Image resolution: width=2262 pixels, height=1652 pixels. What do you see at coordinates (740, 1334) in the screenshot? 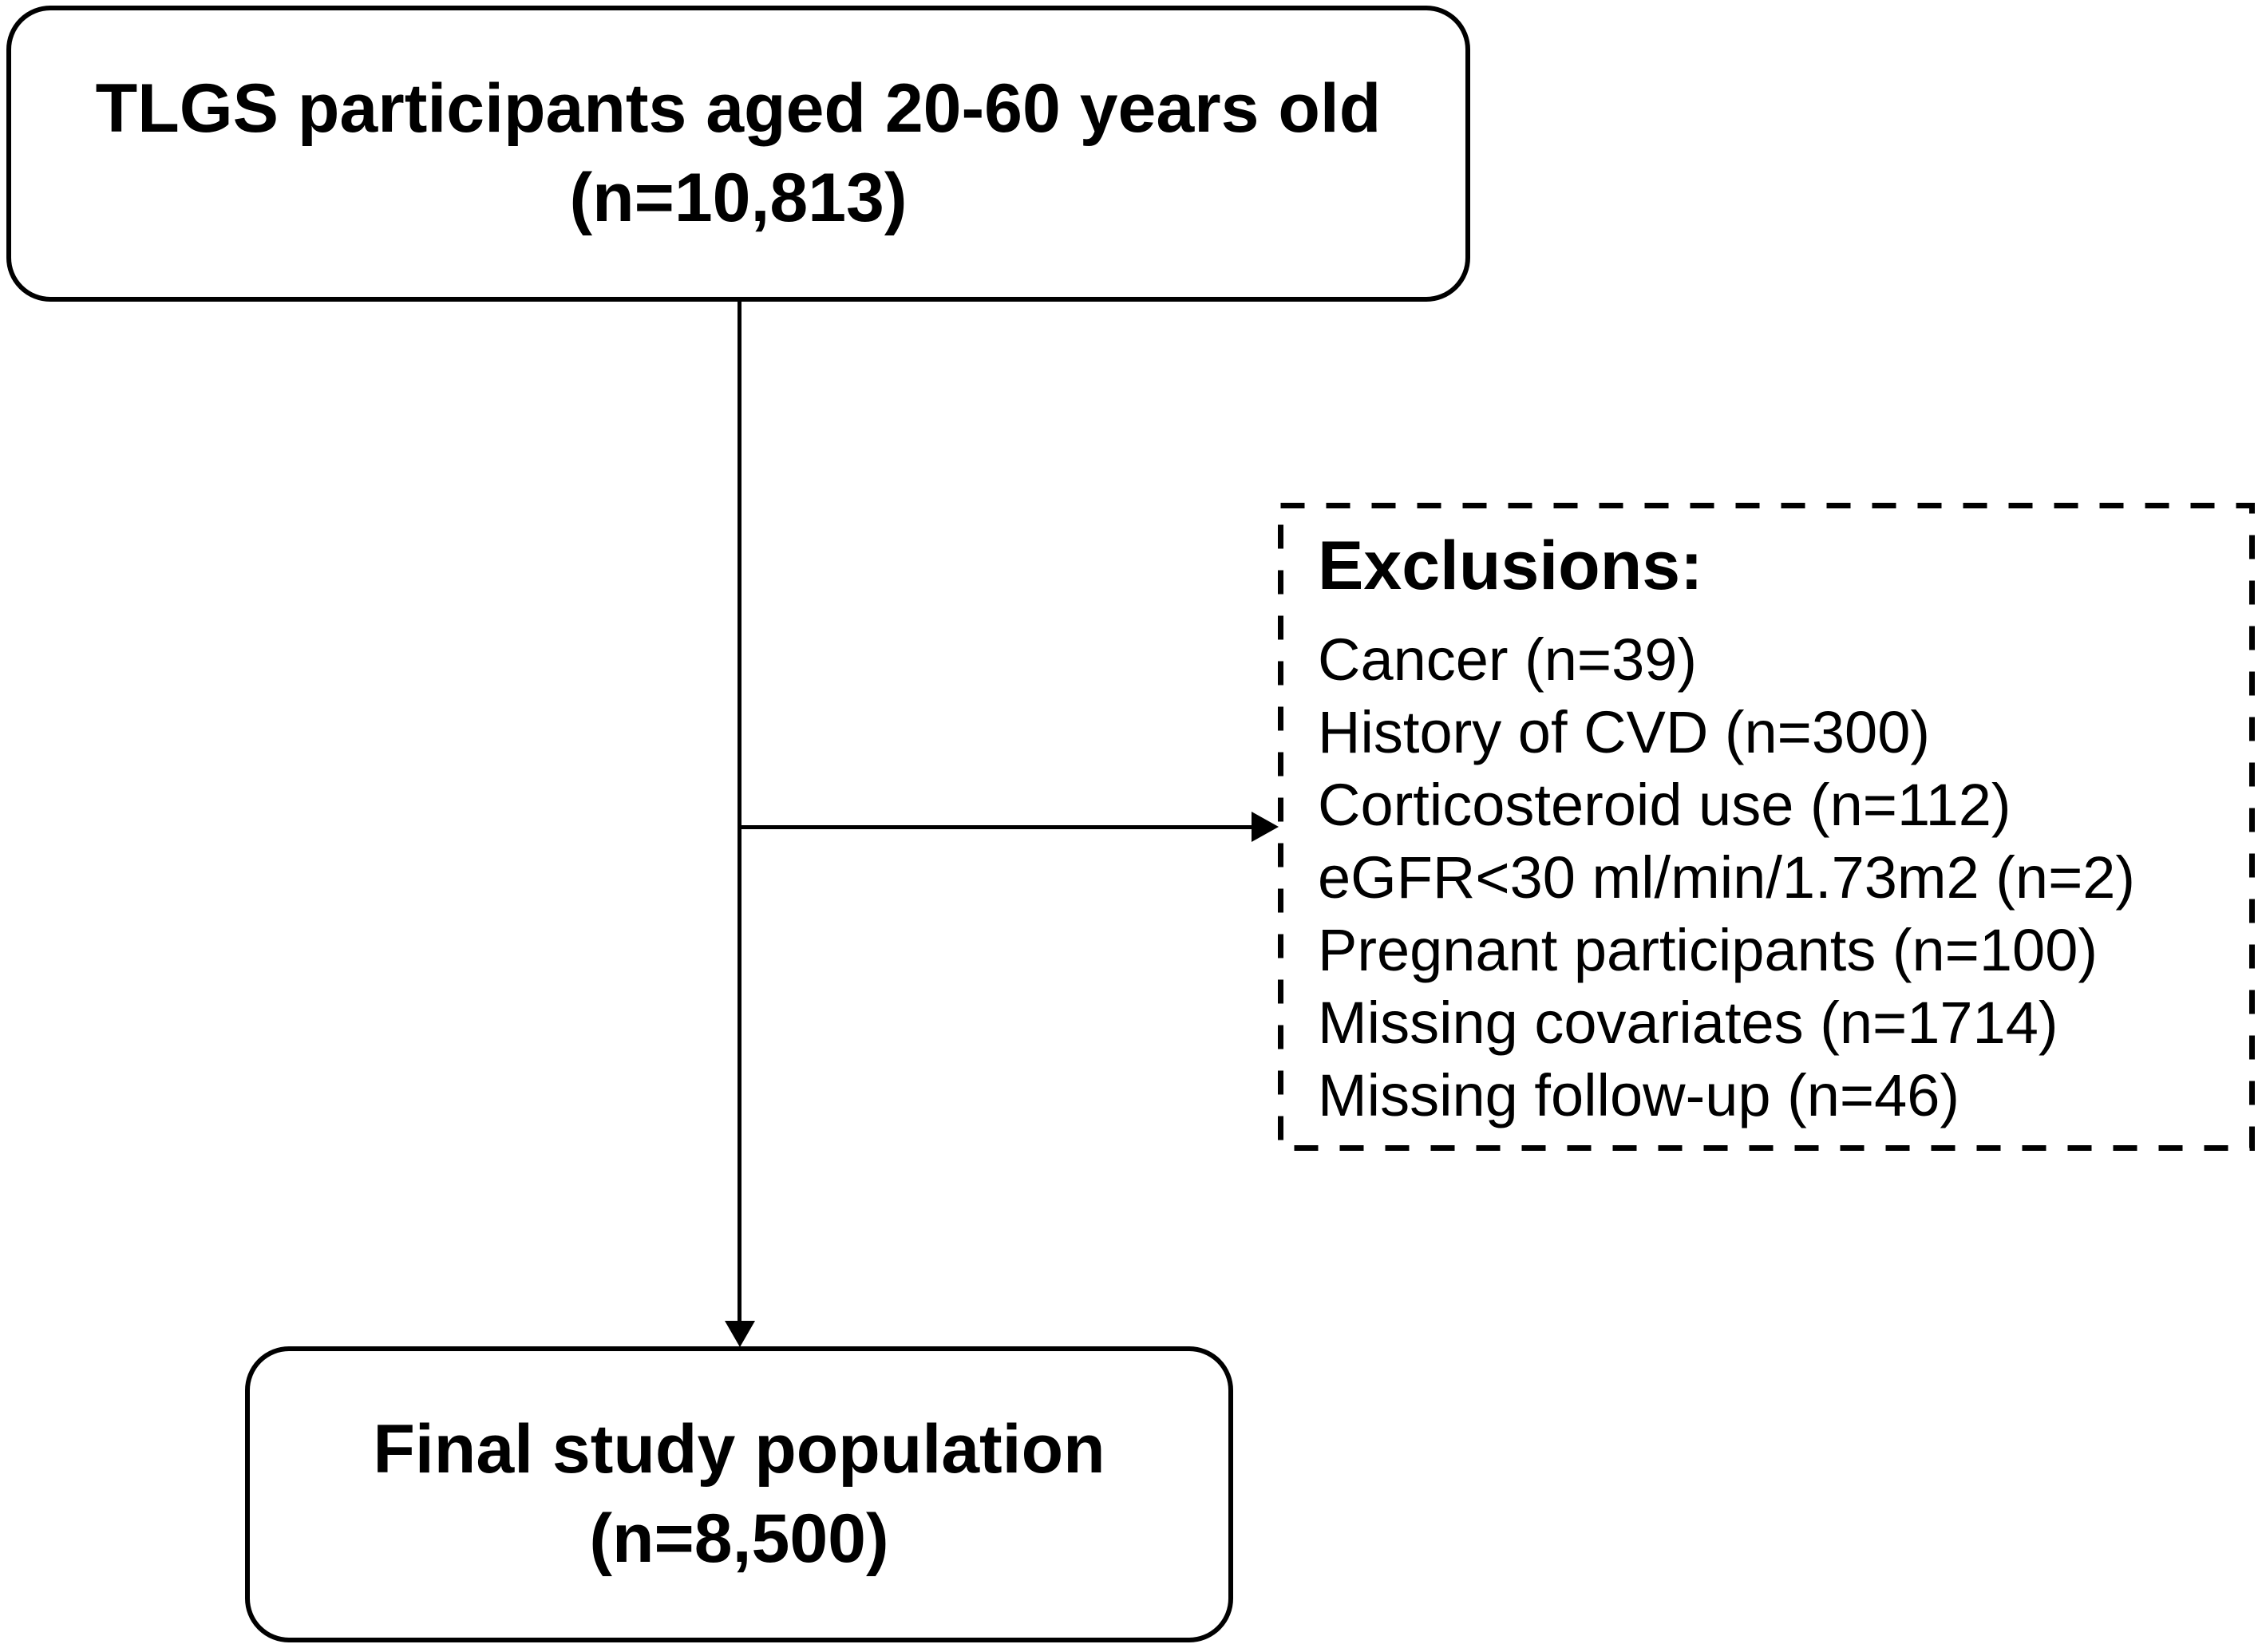
I see `arrowhead-down-icon` at bounding box center [740, 1334].